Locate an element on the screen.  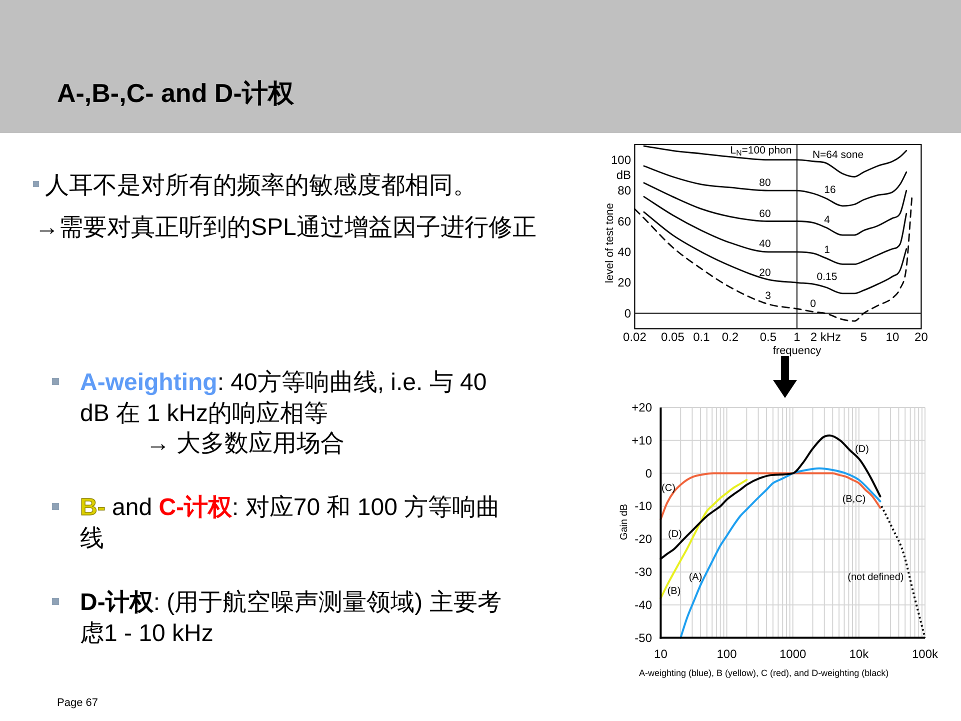
text: A-weighting: 40方等响曲线, i.e. 与 40 dB 在 1 kHz的响应相等 is located at coordinates (283, 397).